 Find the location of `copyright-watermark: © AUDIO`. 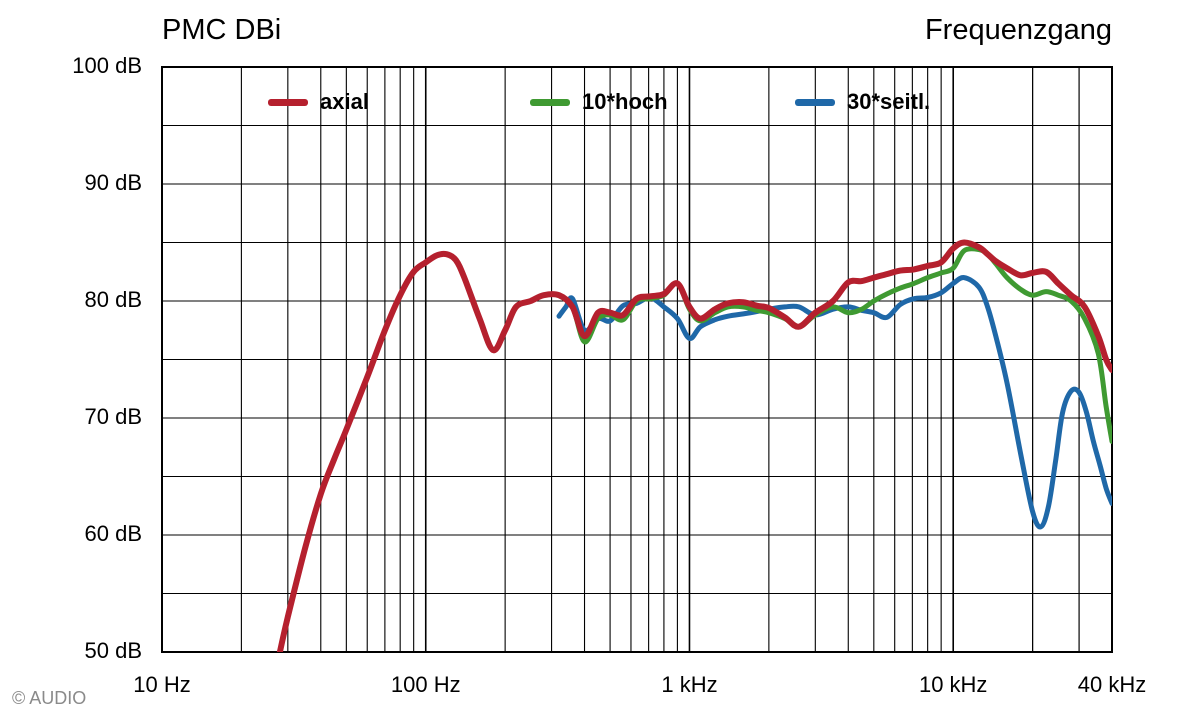

copyright-watermark: © AUDIO is located at coordinates (49, 698).